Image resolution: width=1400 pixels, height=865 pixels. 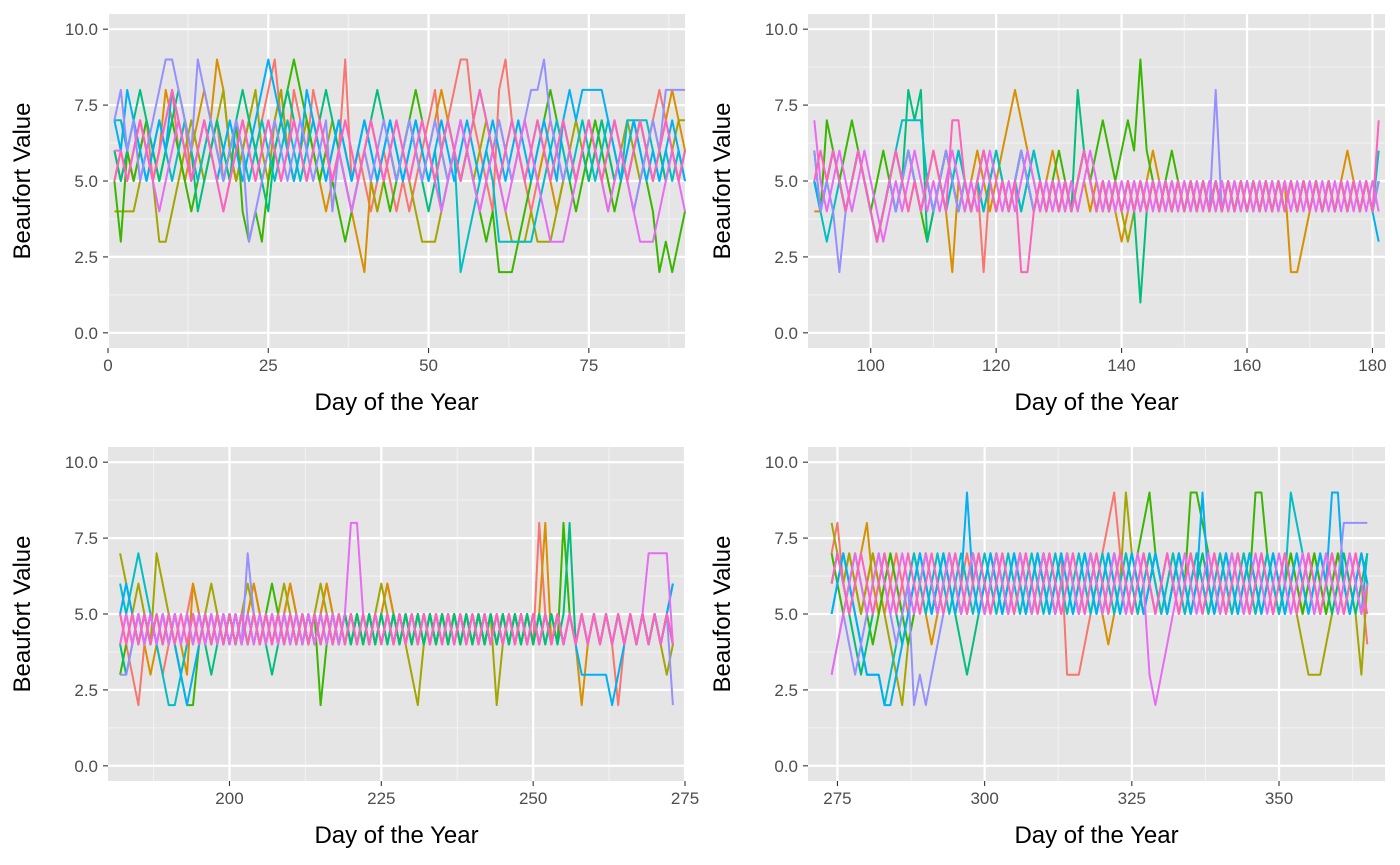 What do you see at coordinates (588, 365) in the screenshot?
I see `x-tick-label: 75` at bounding box center [588, 365].